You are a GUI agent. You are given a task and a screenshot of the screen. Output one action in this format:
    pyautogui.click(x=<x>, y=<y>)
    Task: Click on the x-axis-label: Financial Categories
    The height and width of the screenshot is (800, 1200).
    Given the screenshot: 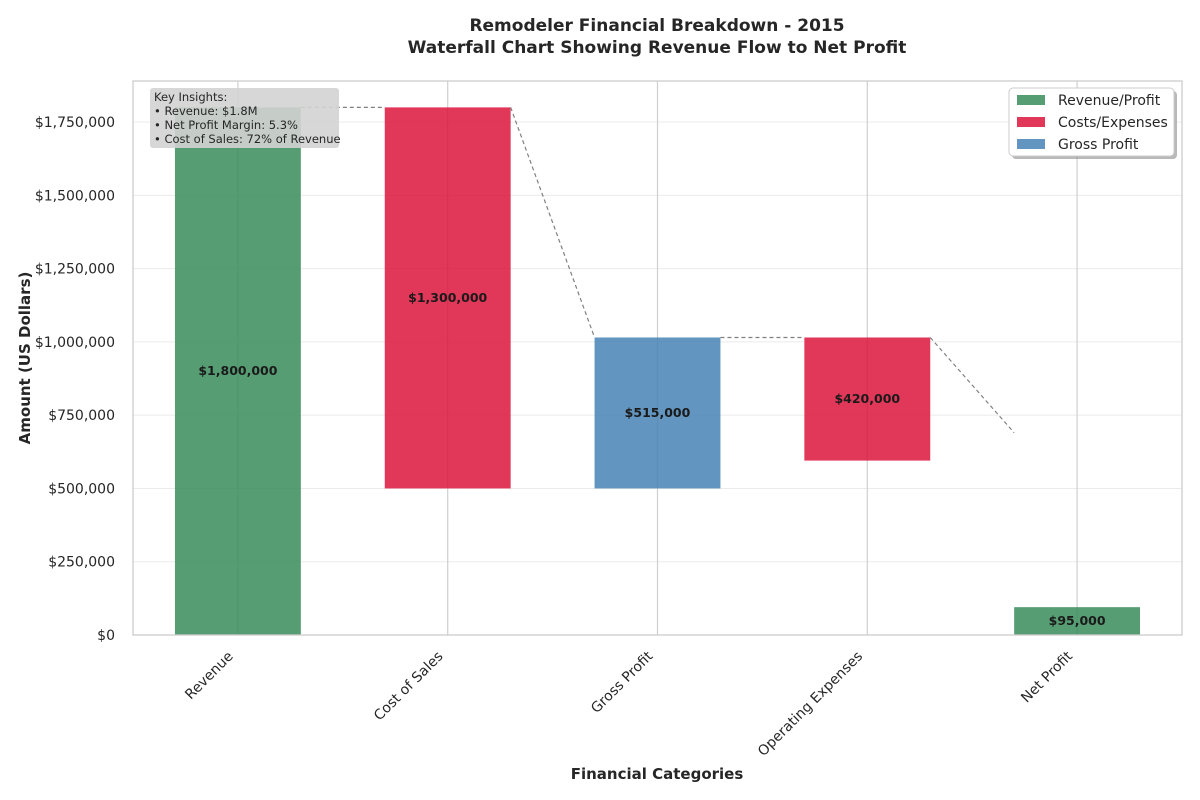 What is the action you would take?
    pyautogui.click(x=657, y=774)
    